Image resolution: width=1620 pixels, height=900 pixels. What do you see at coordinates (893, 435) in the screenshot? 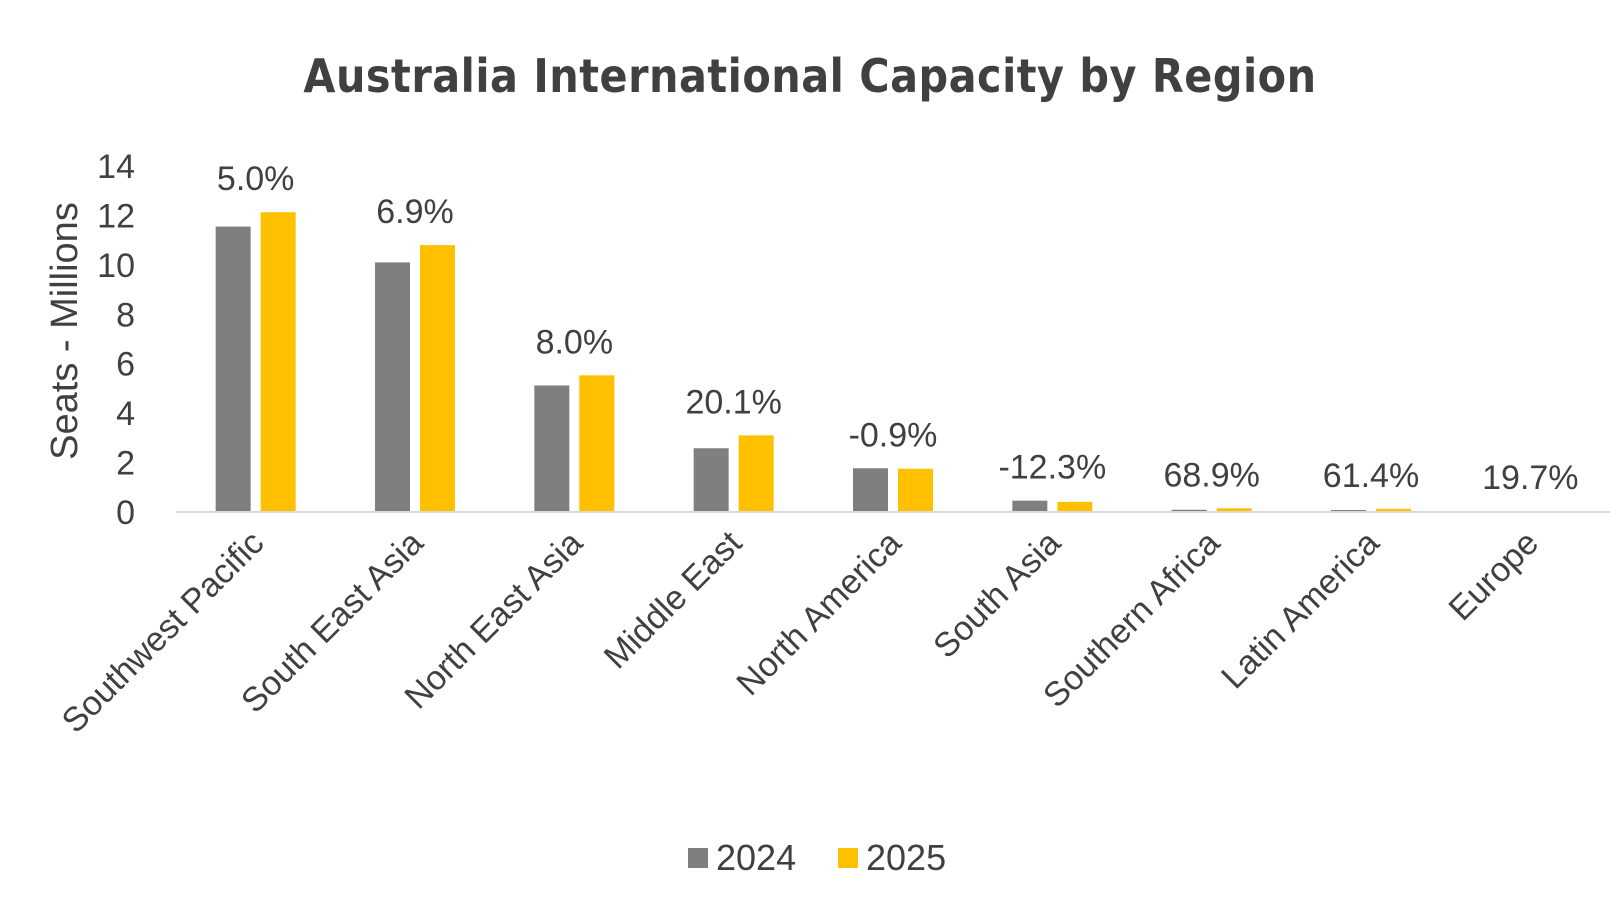
I see `growth-label: -0.9%` at bounding box center [893, 435].